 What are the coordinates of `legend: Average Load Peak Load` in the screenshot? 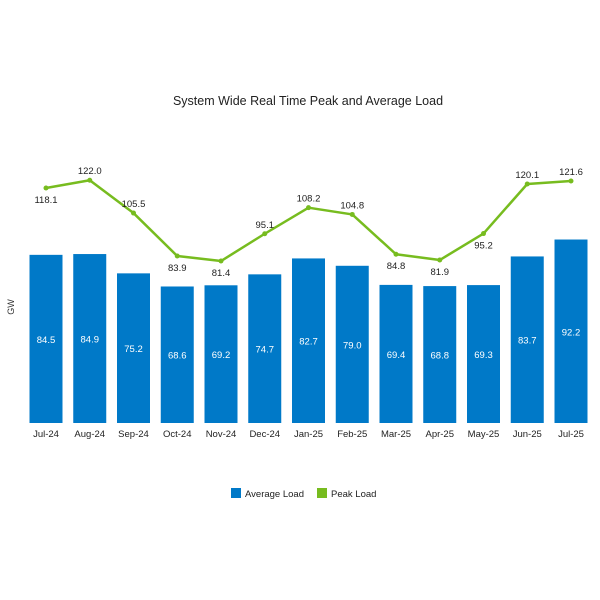 It's located at (303, 494).